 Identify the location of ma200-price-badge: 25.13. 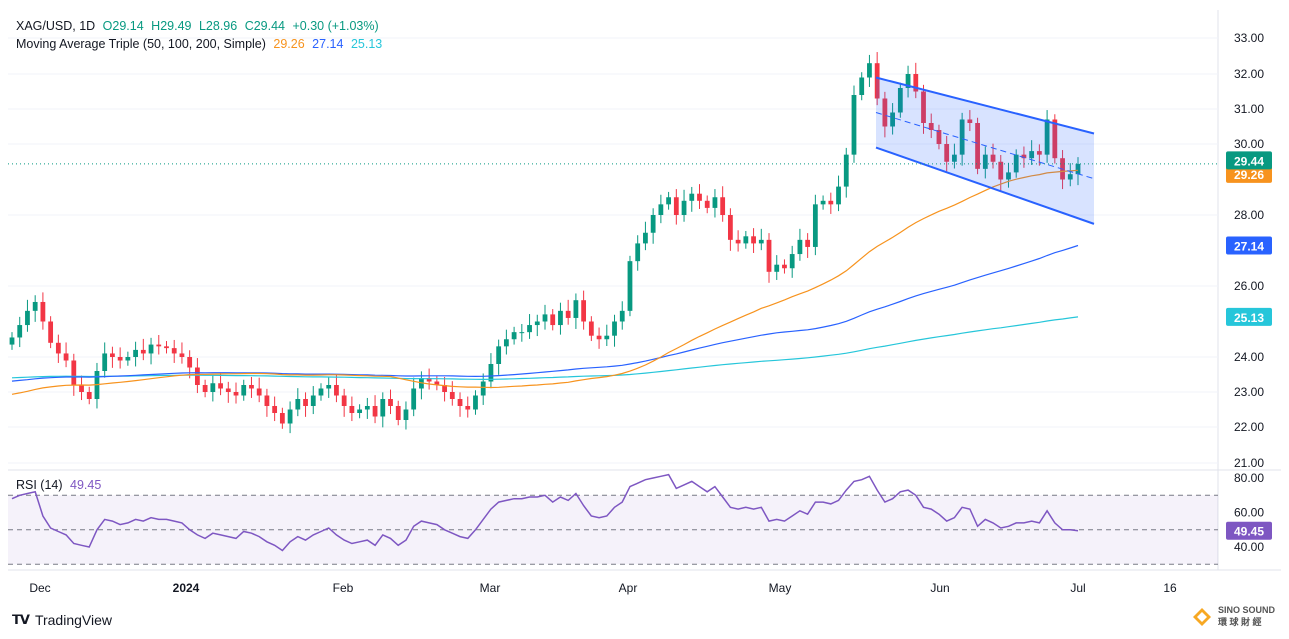
(1249, 318).